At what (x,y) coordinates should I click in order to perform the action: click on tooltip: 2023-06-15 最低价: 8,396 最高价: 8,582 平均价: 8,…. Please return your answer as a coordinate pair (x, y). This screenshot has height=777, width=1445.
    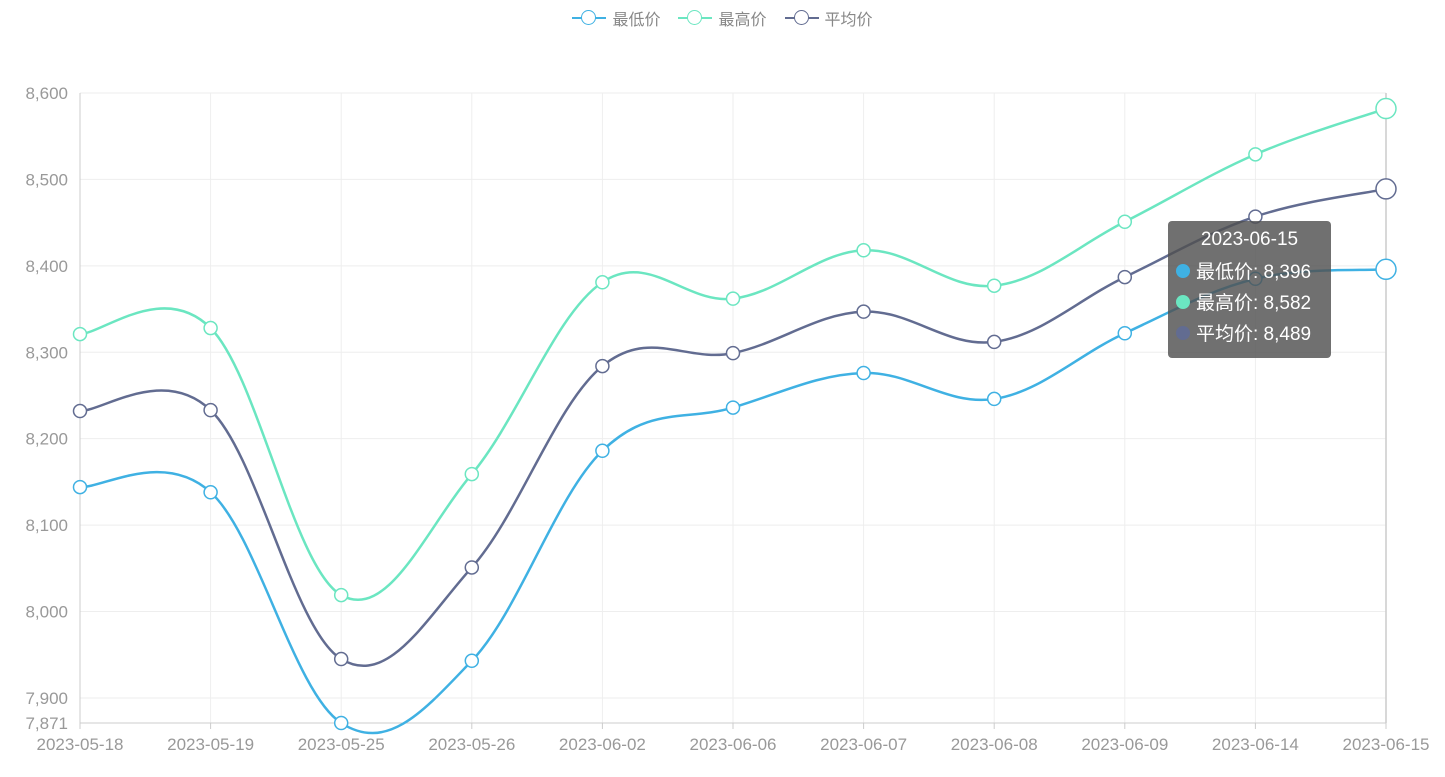
    Looking at the image, I should click on (1249, 289).